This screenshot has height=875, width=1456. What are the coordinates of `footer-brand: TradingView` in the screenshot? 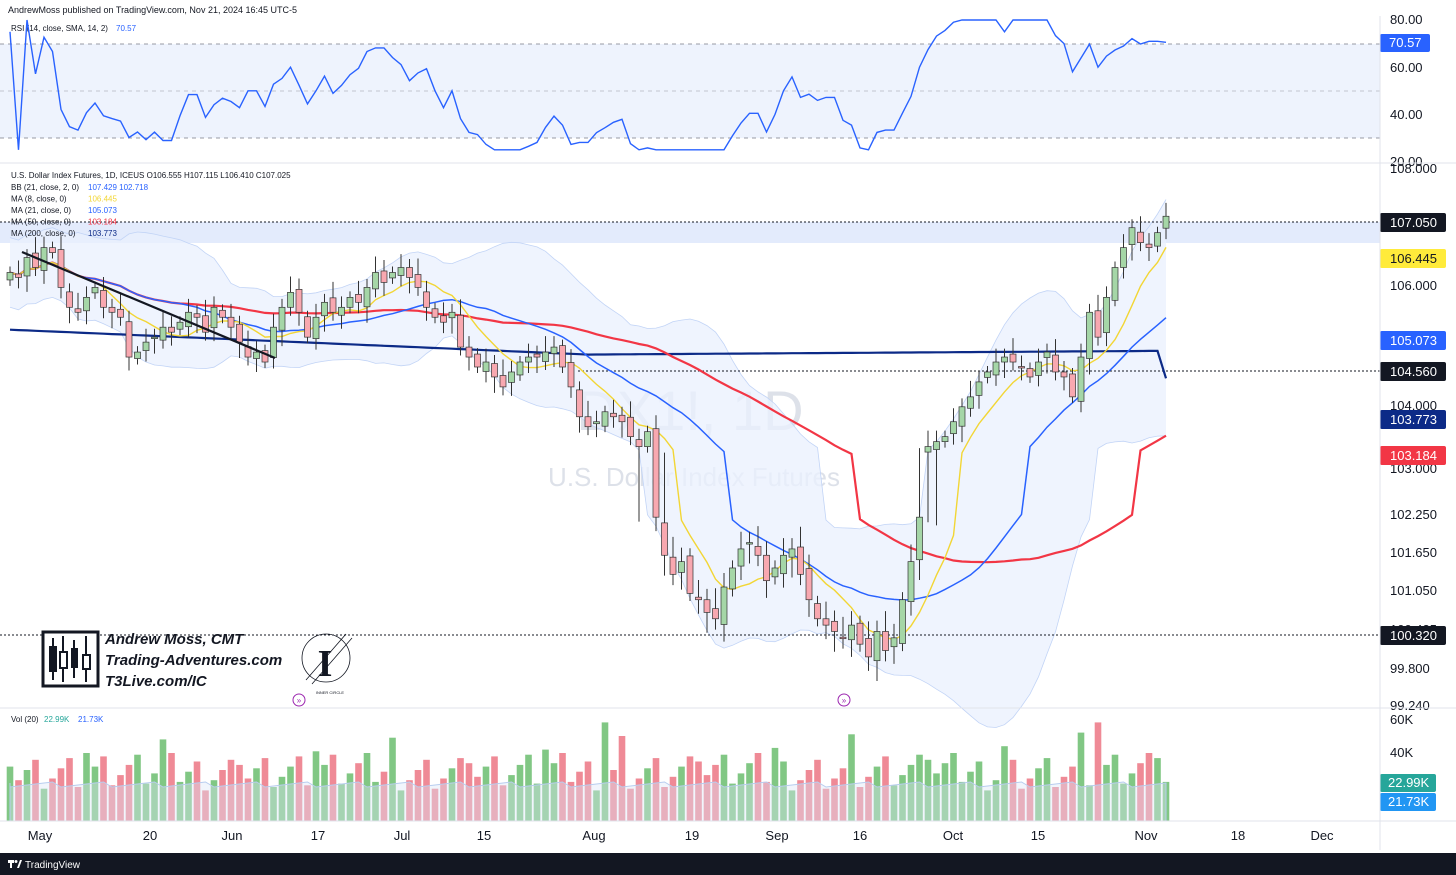 It's located at (53, 865).